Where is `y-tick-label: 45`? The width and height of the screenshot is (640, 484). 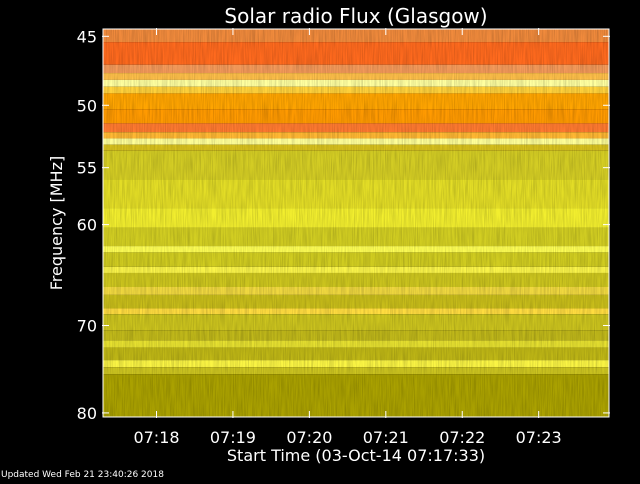
y-tick-label: 45 is located at coordinates (87, 36).